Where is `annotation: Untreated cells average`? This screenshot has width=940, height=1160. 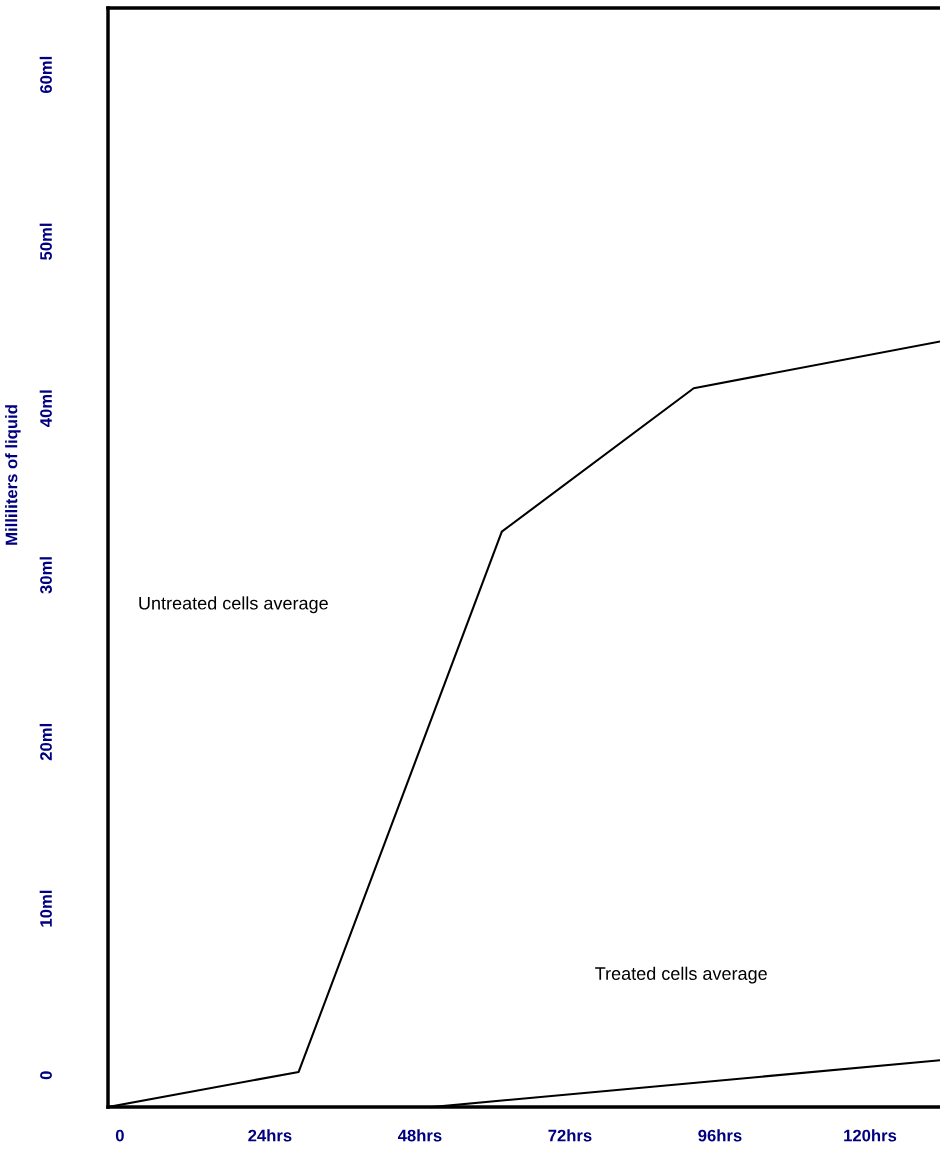 annotation: Untreated cells average is located at coordinates (233, 605).